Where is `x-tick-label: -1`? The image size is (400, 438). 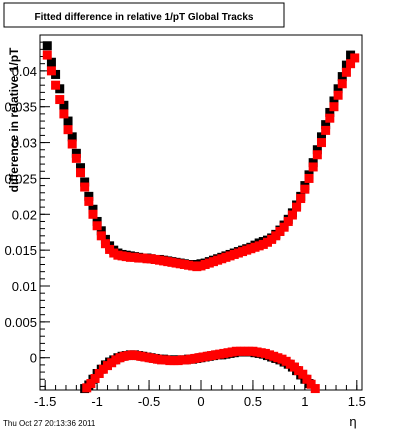
x-tick-label: -1 is located at coordinates (97, 401).